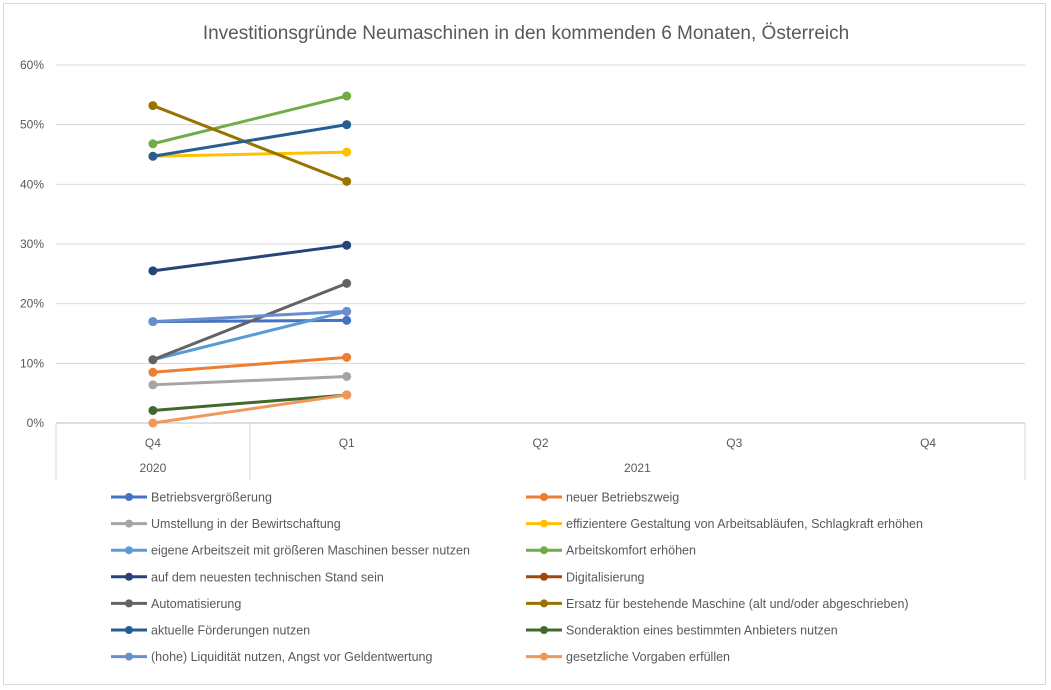 The height and width of the screenshot is (690, 1051). What do you see at coordinates (605, 577) in the screenshot?
I see `legend-label: Digitalisierung` at bounding box center [605, 577].